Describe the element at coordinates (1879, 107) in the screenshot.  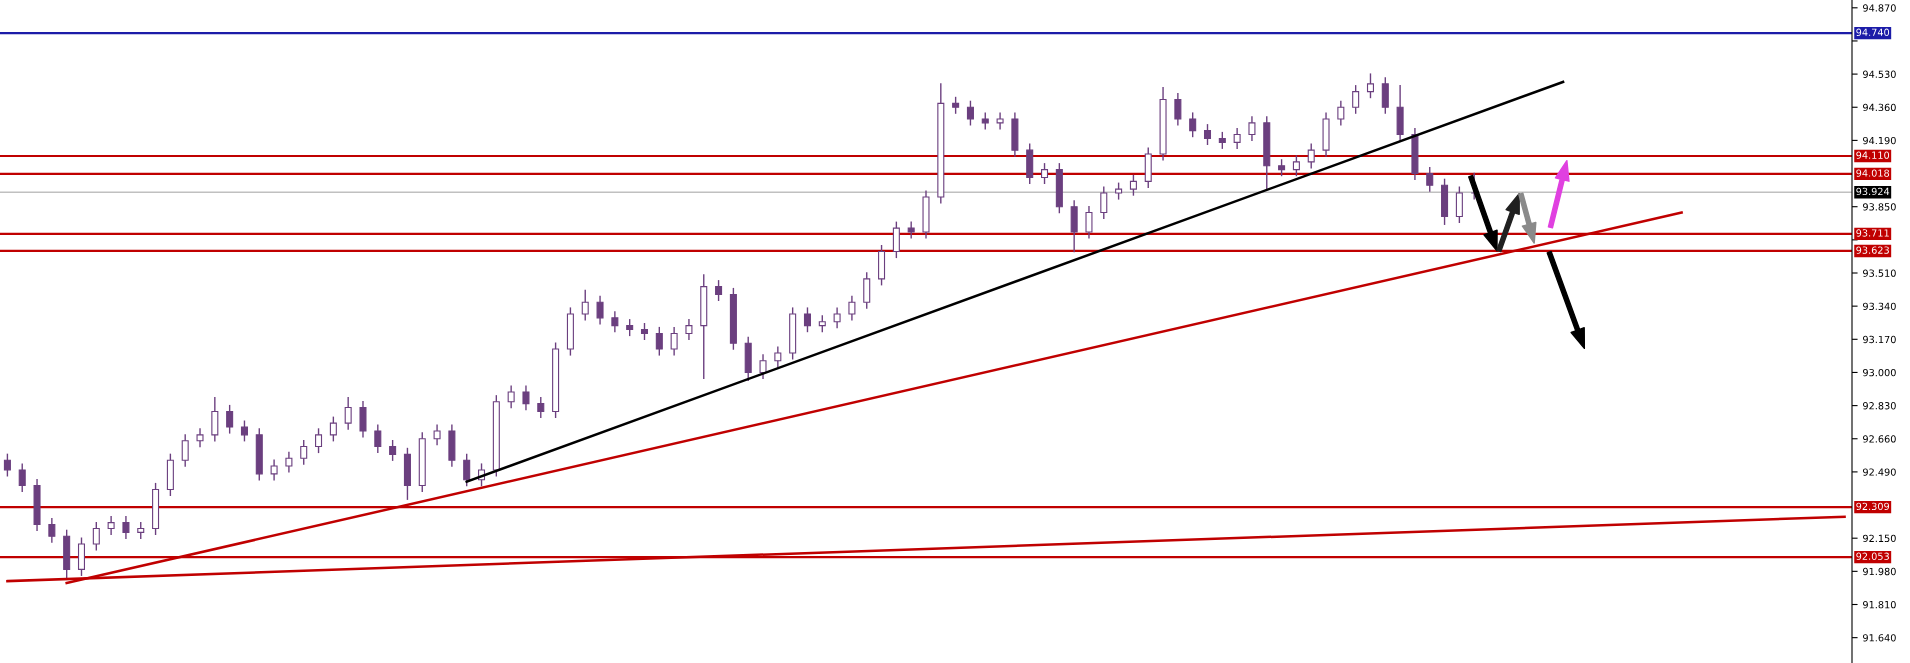
I see `y-tick-label: 94.360` at that location.